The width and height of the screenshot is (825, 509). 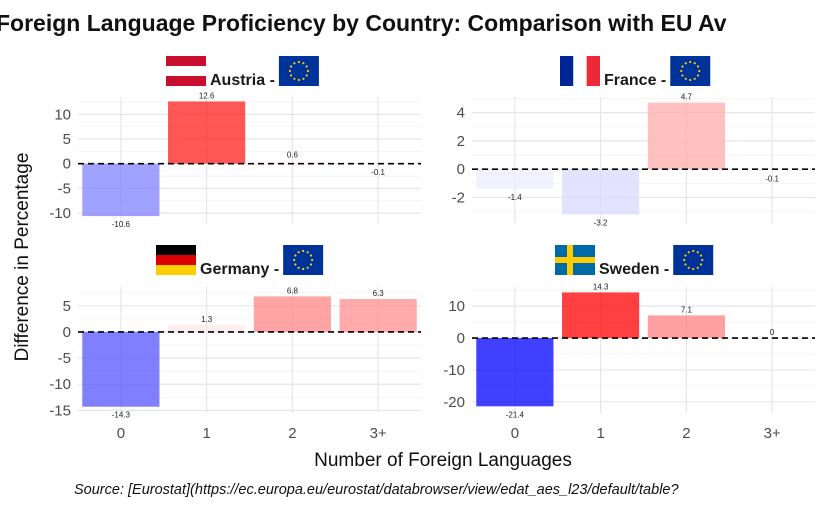 What do you see at coordinates (772, 332) in the screenshot?
I see `bar-value-label: 0` at bounding box center [772, 332].